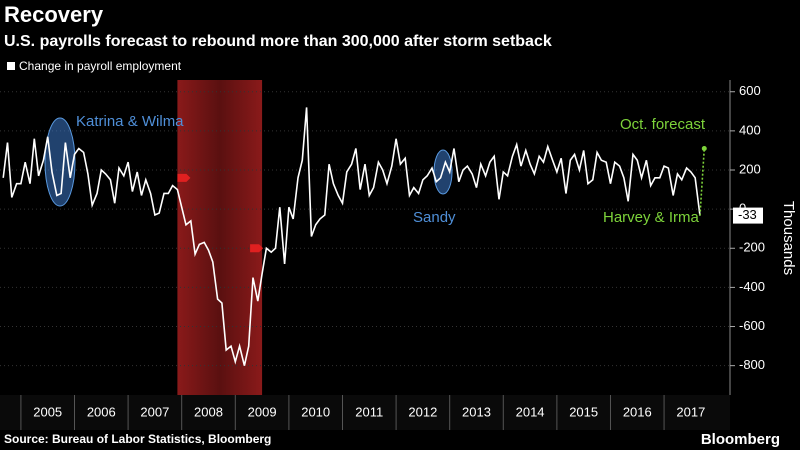 This screenshot has width=800, height=450. What do you see at coordinates (100, 66) in the screenshot?
I see `legend-label: Change in payroll employment` at bounding box center [100, 66].